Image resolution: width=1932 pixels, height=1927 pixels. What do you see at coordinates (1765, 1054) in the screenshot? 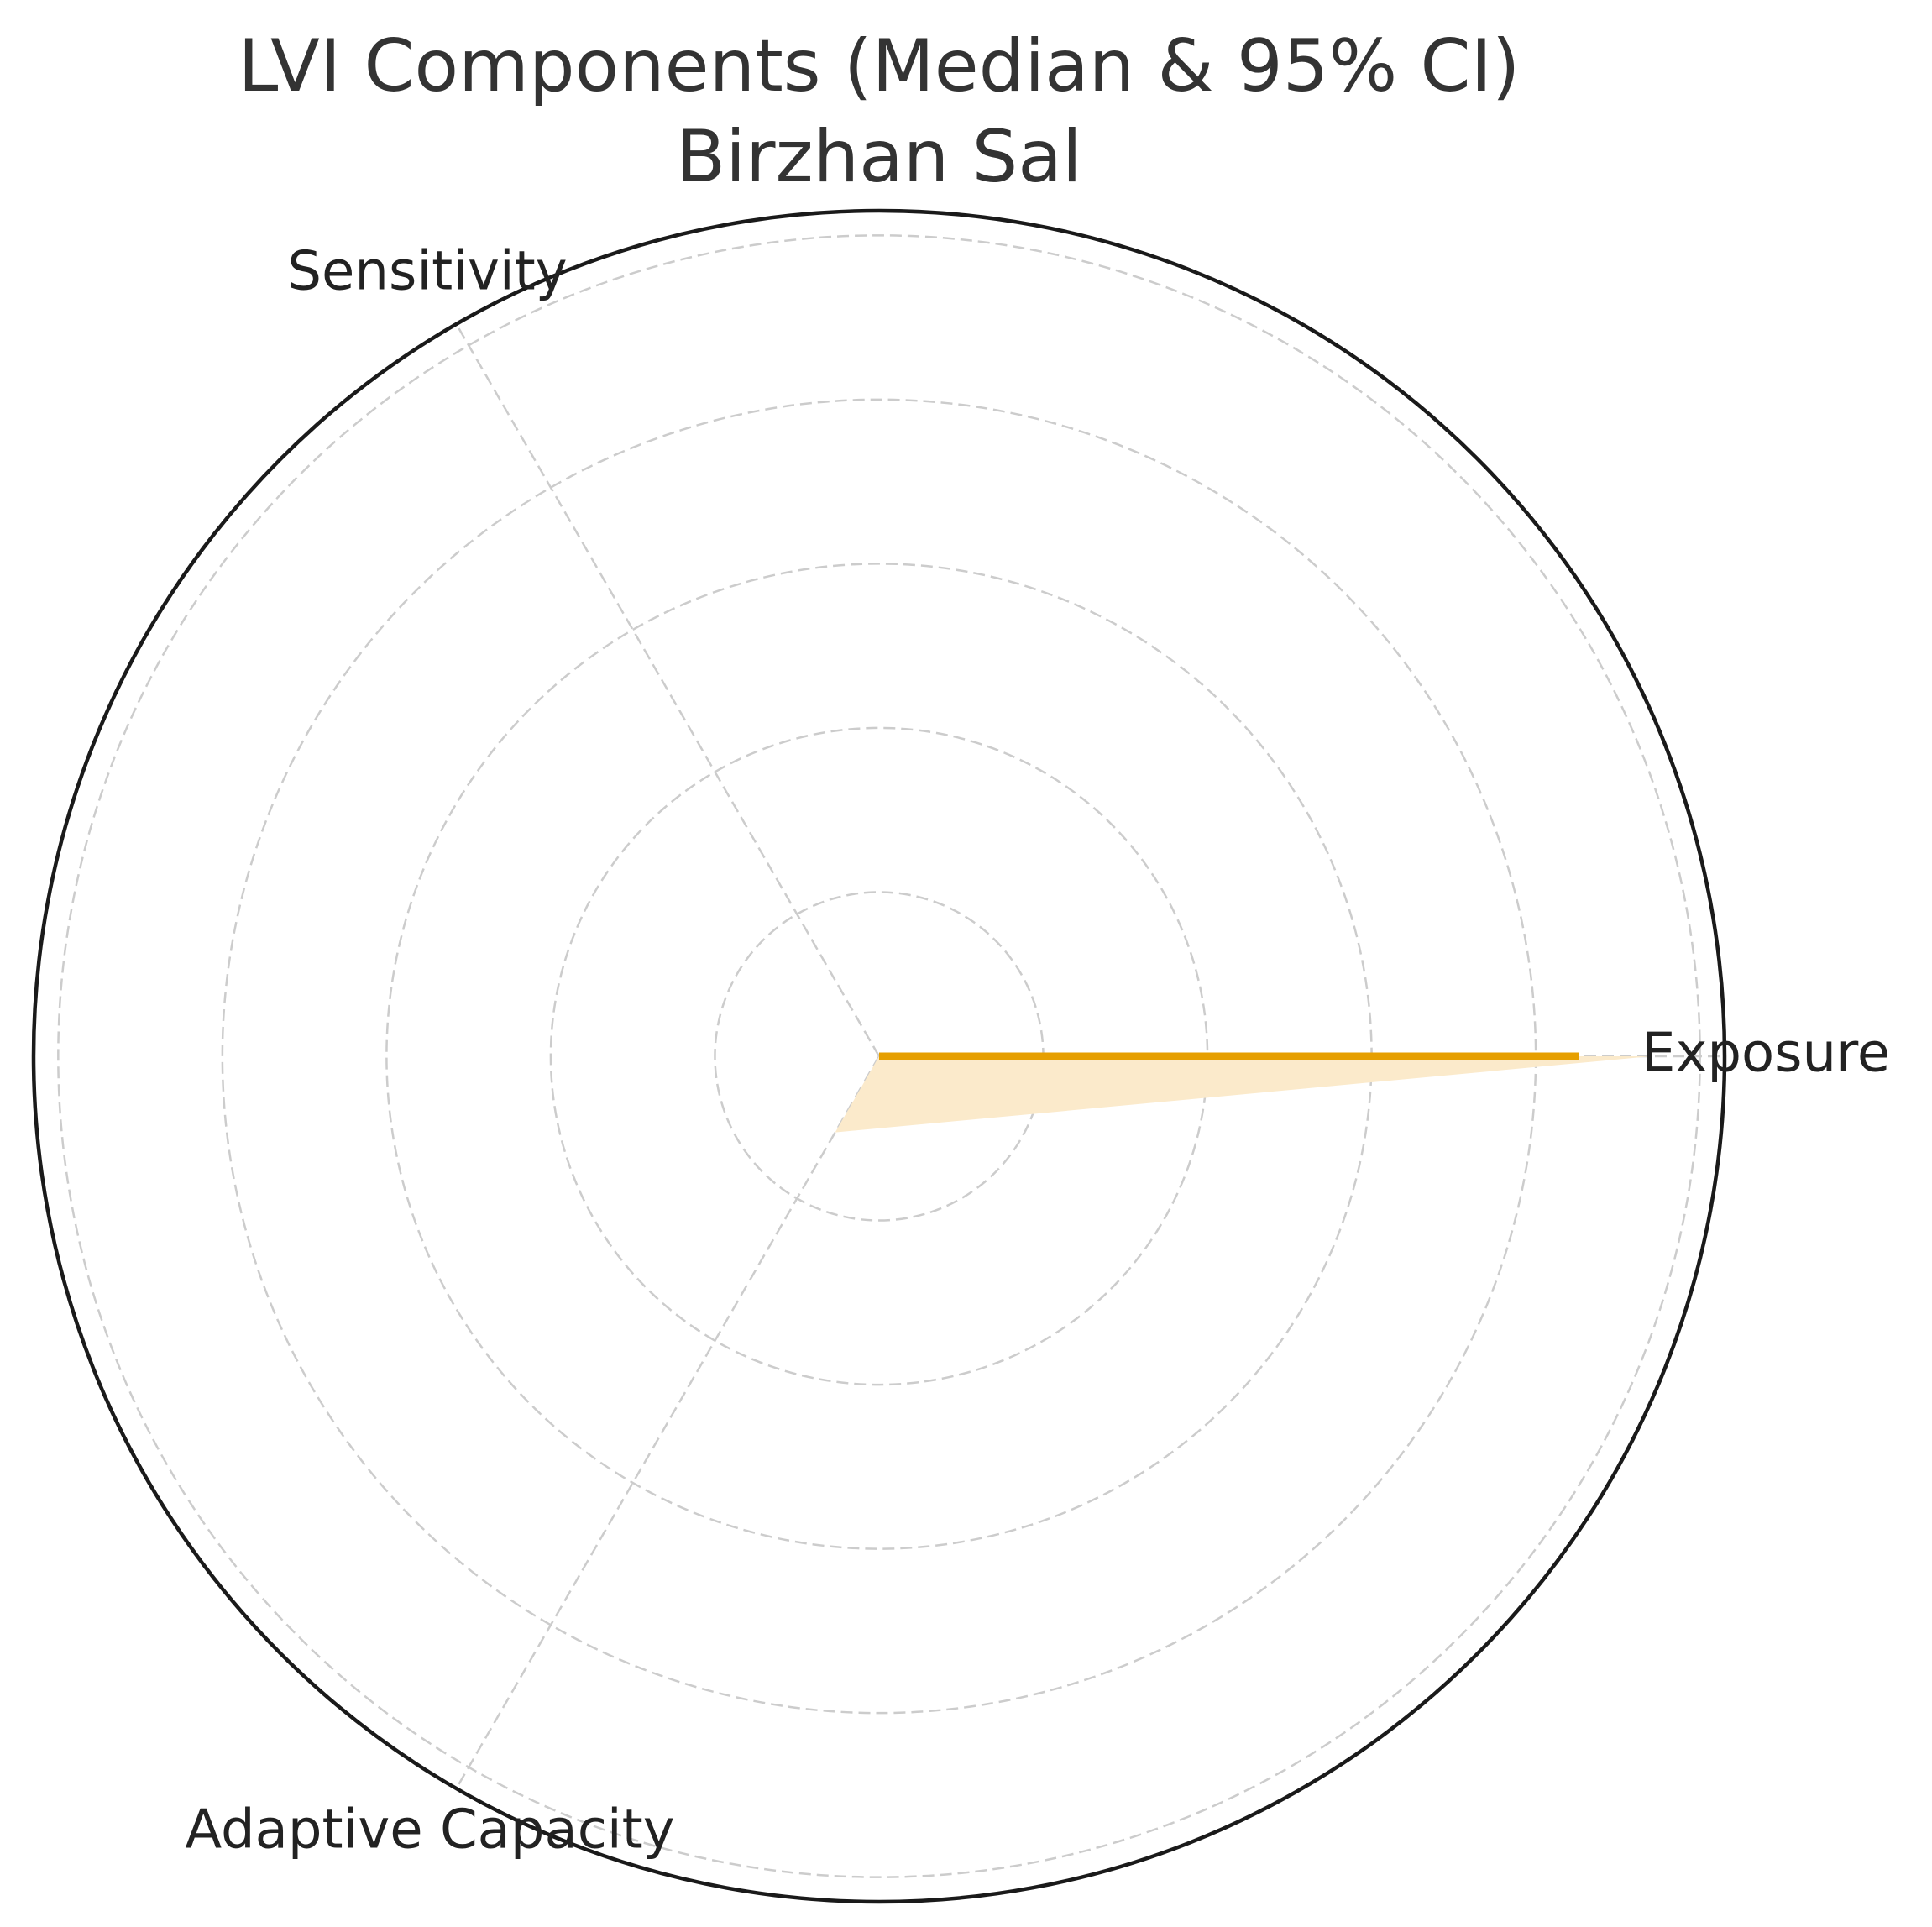
I see `axis-label-exposure: Exposure` at bounding box center [1765, 1054].